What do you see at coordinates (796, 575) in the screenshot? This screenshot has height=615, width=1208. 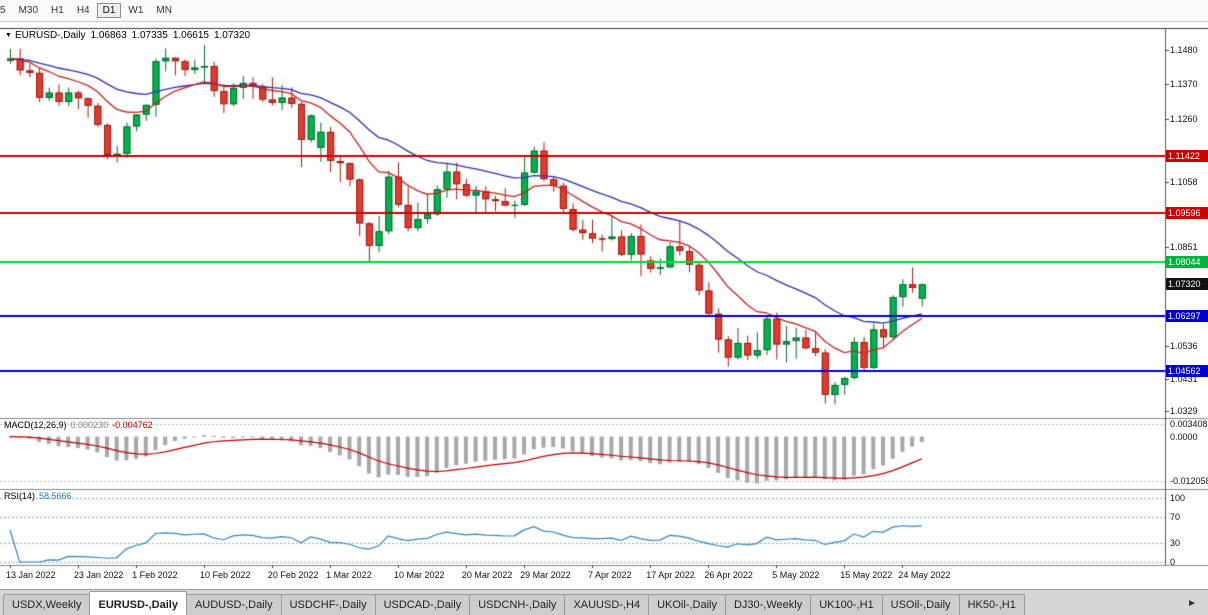 I see `time-axis-label: 5 May 2022` at bounding box center [796, 575].